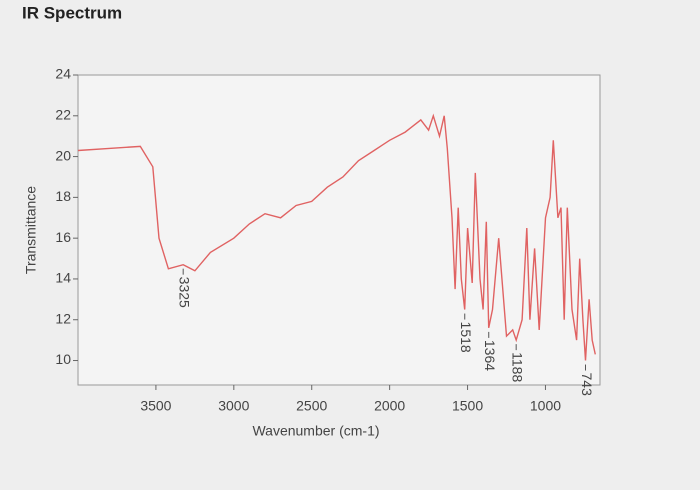 This screenshot has width=700, height=490. I want to click on y-tick-label: 18, so click(63, 196).